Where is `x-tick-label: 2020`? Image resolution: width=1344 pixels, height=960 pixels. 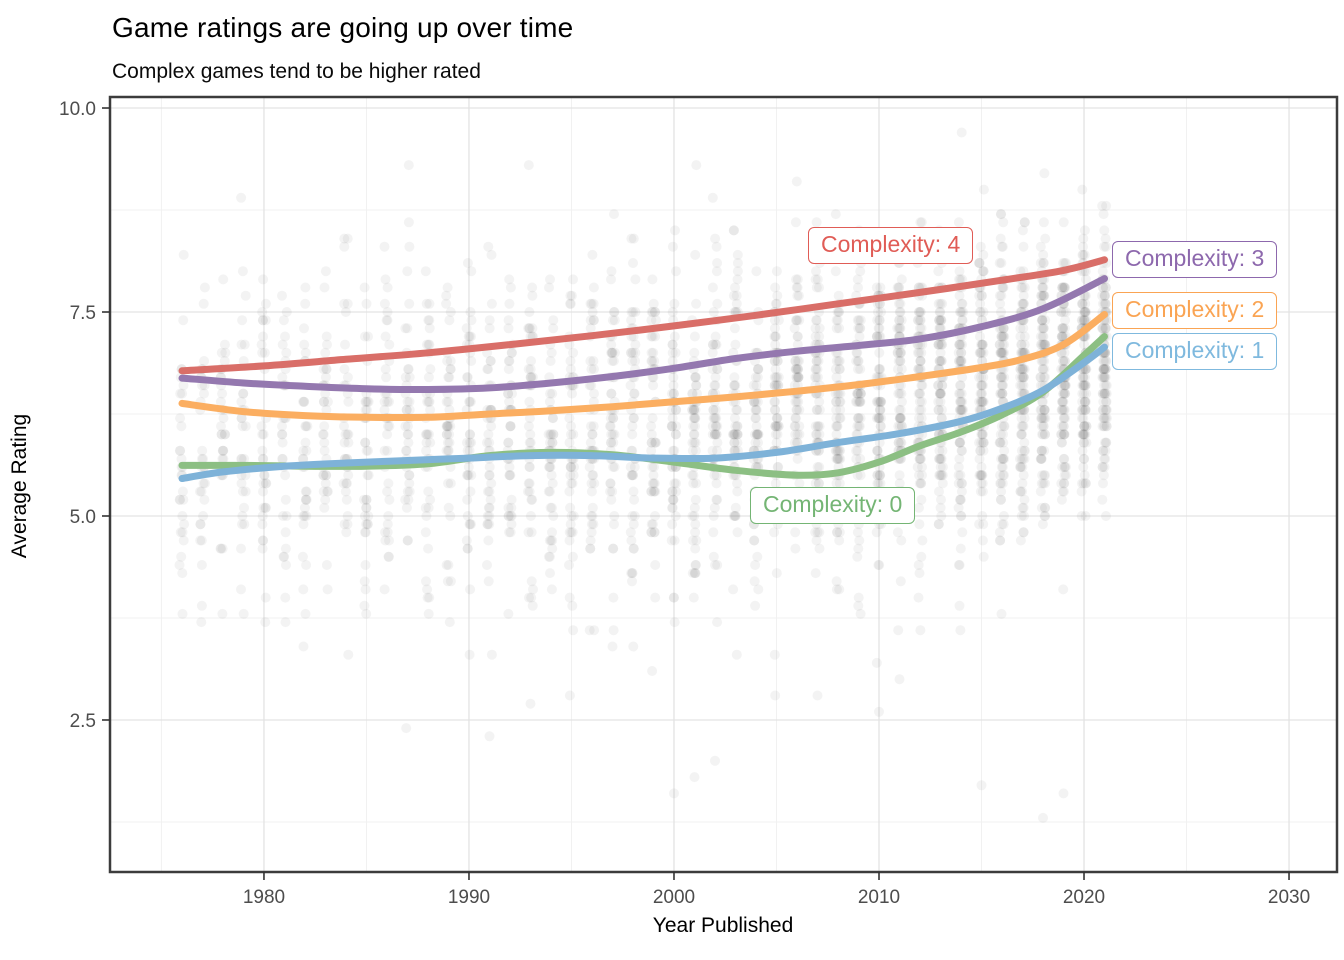
x-tick-label: 2020 is located at coordinates (1084, 897).